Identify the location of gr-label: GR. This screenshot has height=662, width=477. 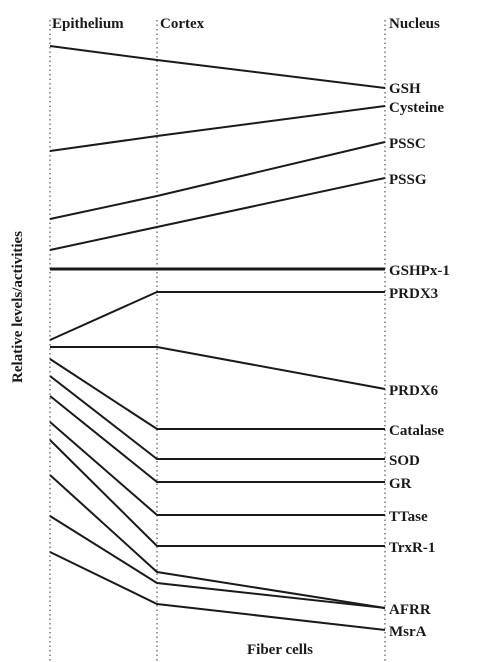
(400, 484).